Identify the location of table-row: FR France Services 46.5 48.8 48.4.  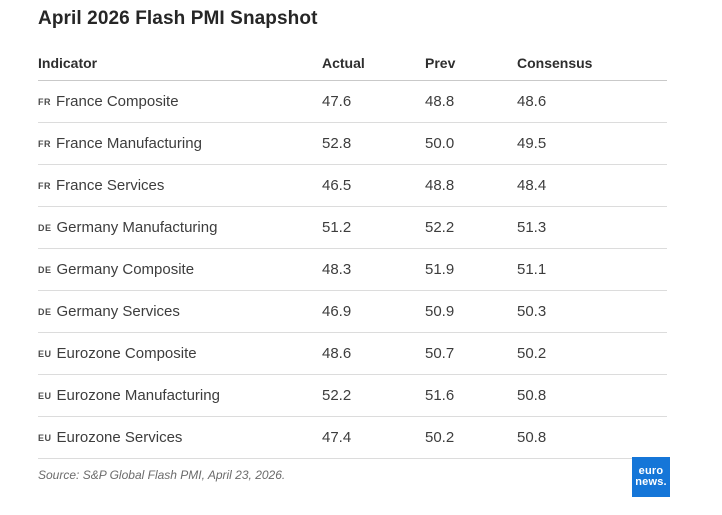
(352, 186).